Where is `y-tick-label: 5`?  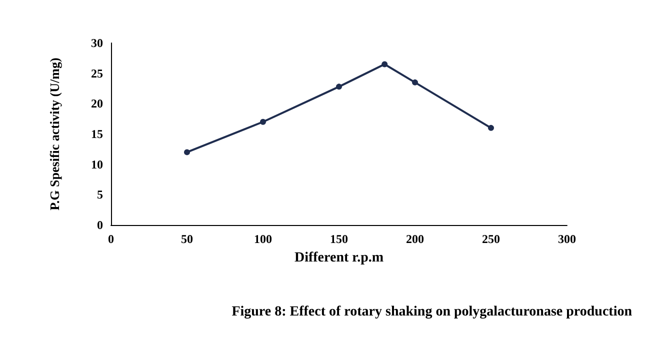
y-tick-label: 5 is located at coordinates (100, 195).